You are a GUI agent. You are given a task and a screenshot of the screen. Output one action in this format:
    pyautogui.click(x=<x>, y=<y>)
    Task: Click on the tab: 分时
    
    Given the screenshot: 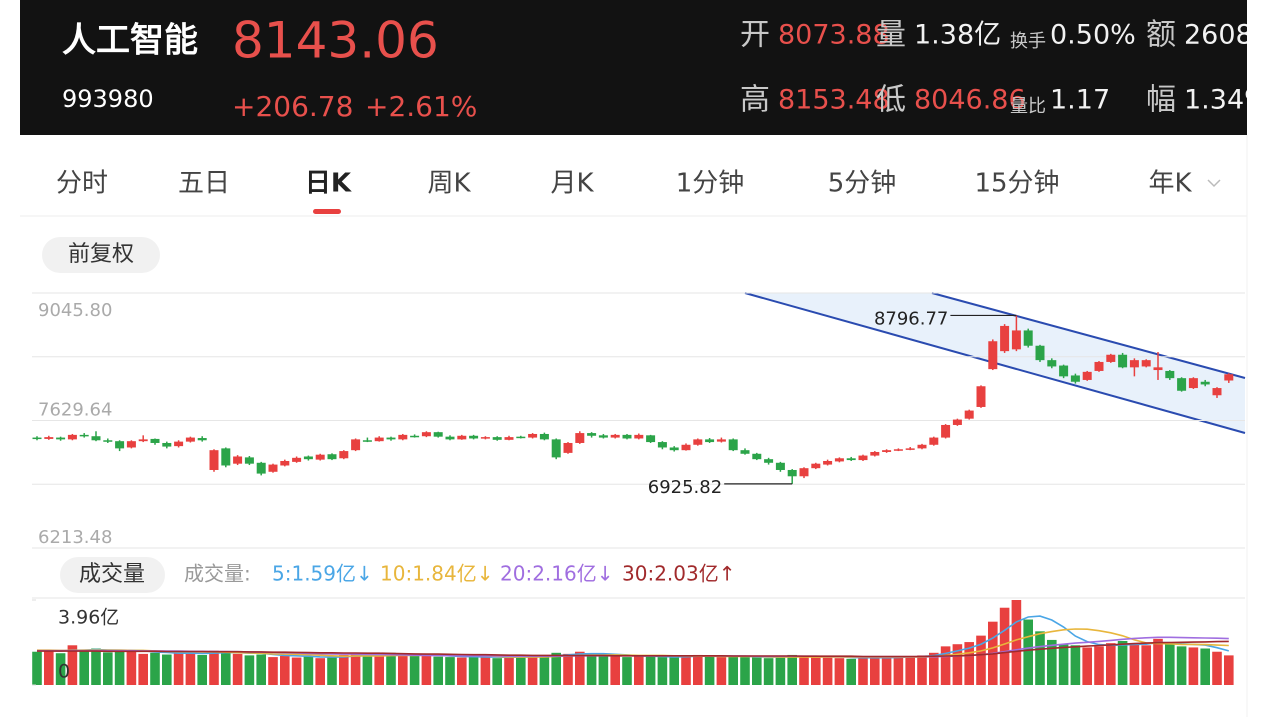 What is the action you would take?
    pyautogui.click(x=82, y=184)
    